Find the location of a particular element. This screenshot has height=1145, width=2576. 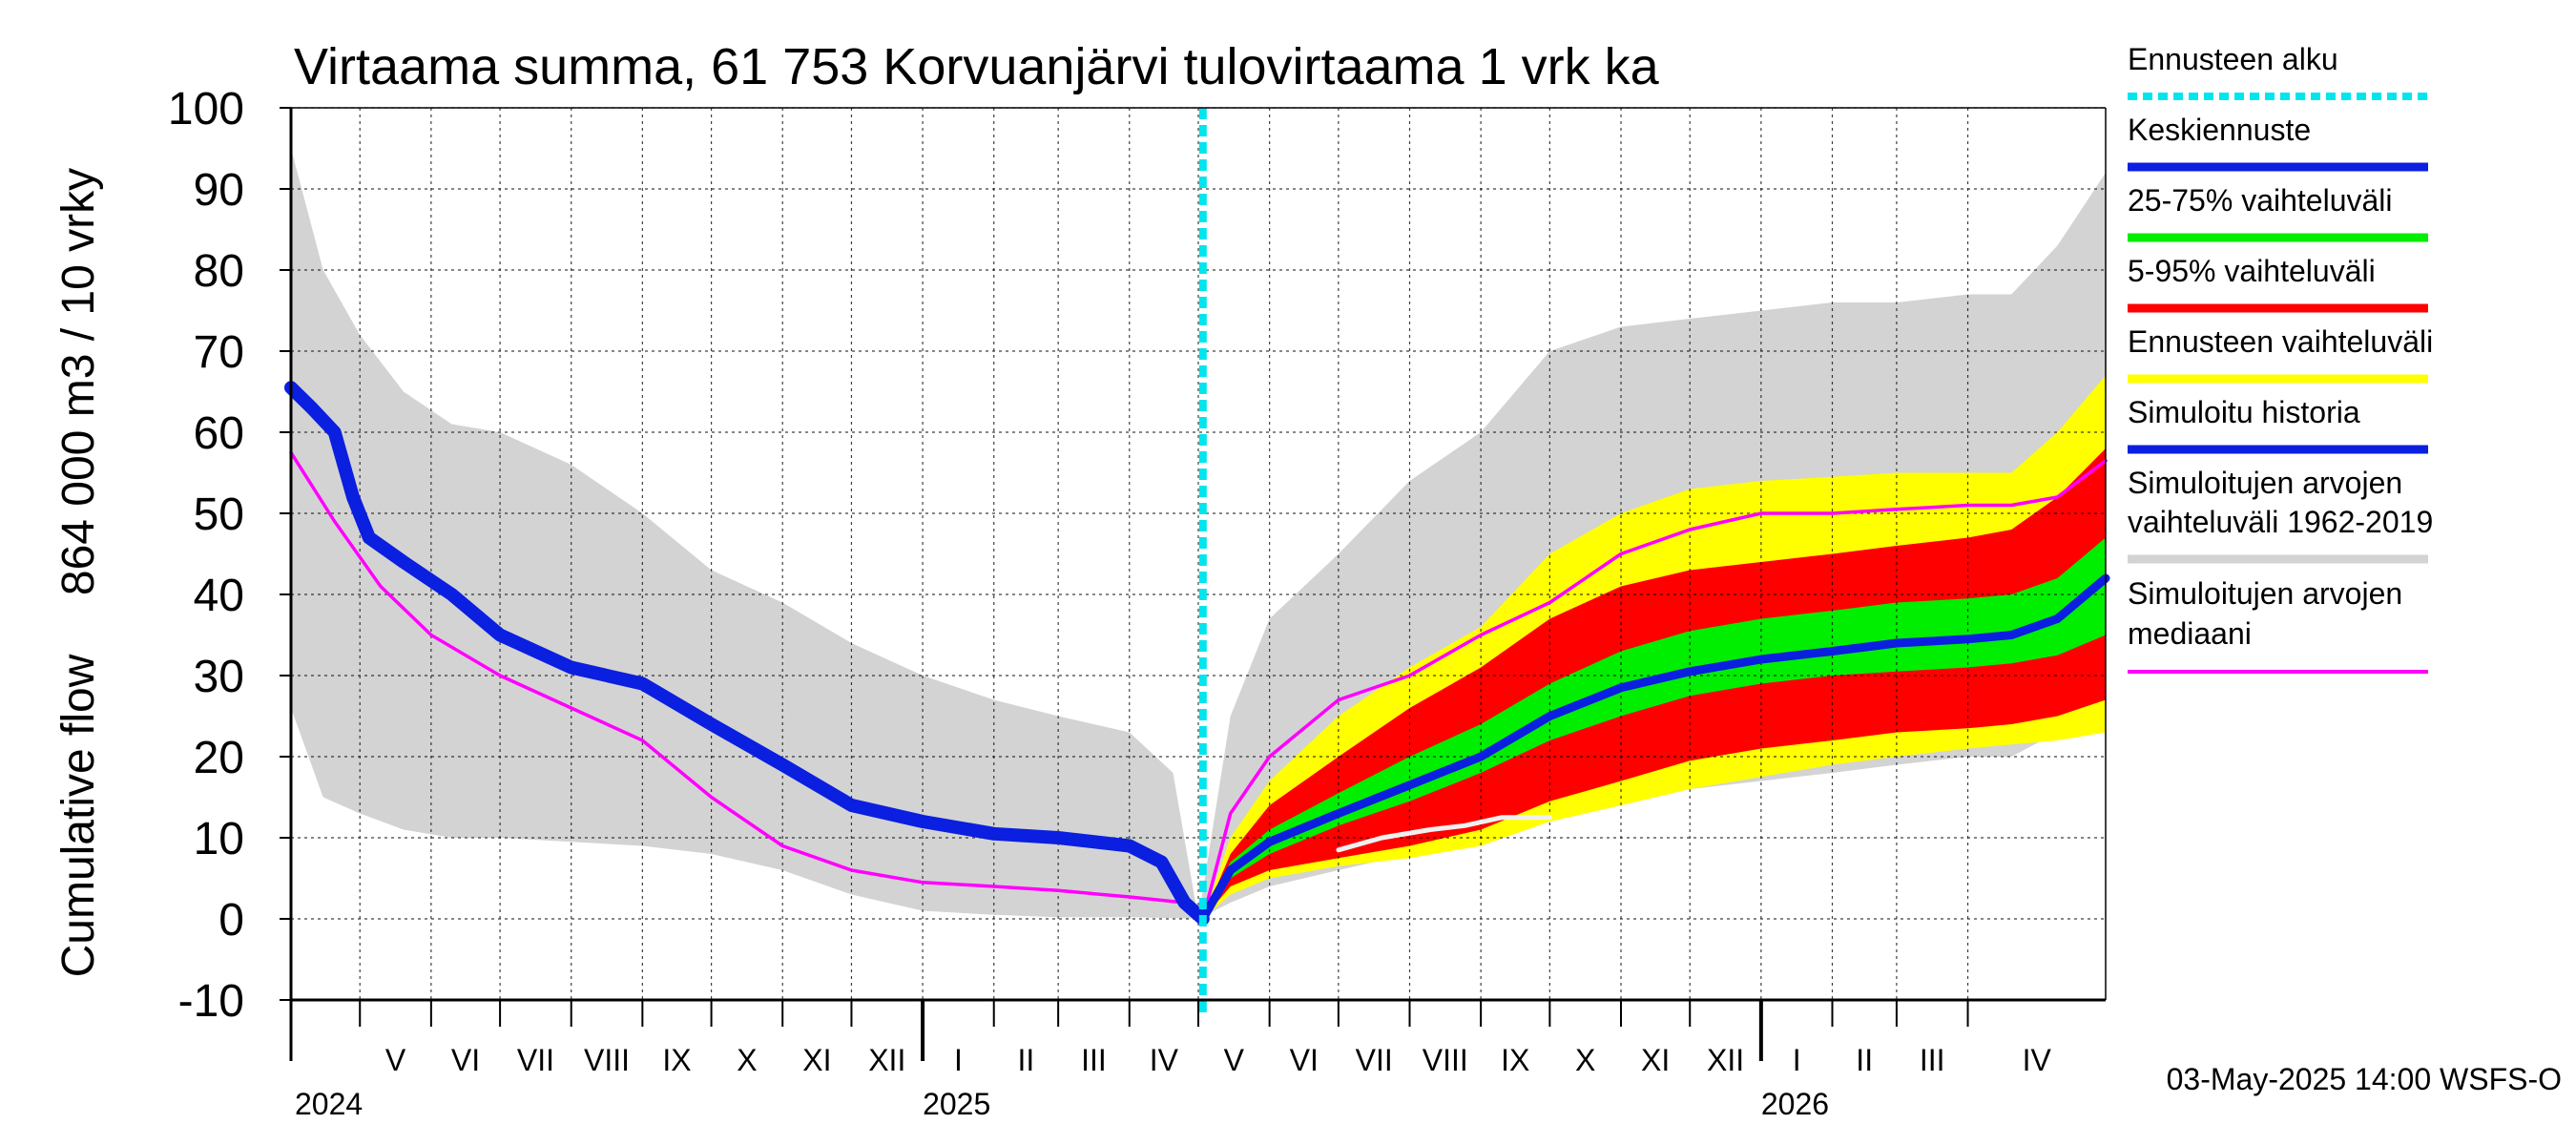

y-tick-label: 10 is located at coordinates (219, 839).